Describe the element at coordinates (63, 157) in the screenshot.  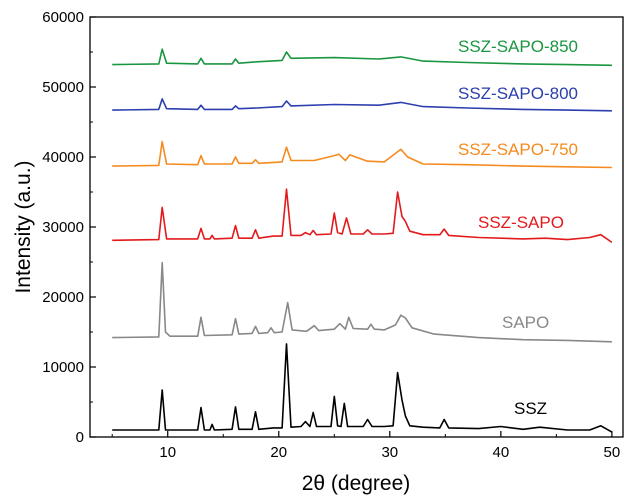
I see `y-tick-label: 40000` at that location.